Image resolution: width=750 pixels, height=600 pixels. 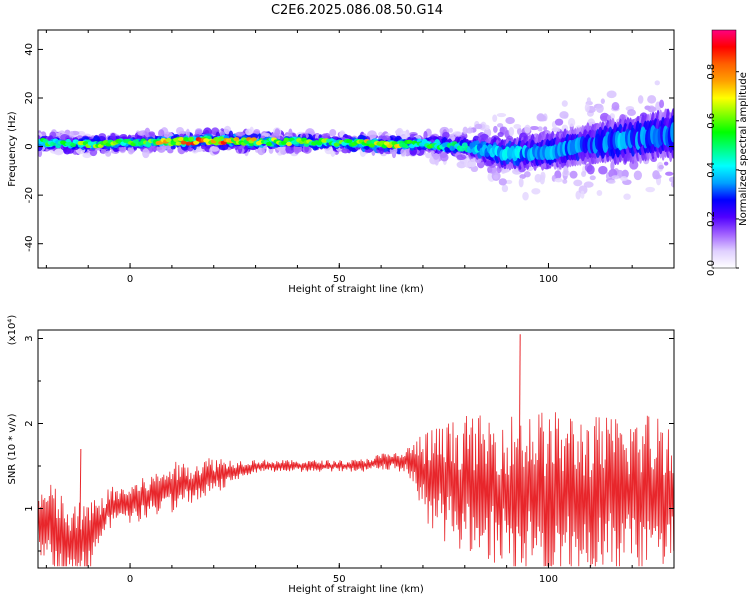 I want to click on spectrogram-y-tick-label: -40, so click(x=29, y=244).